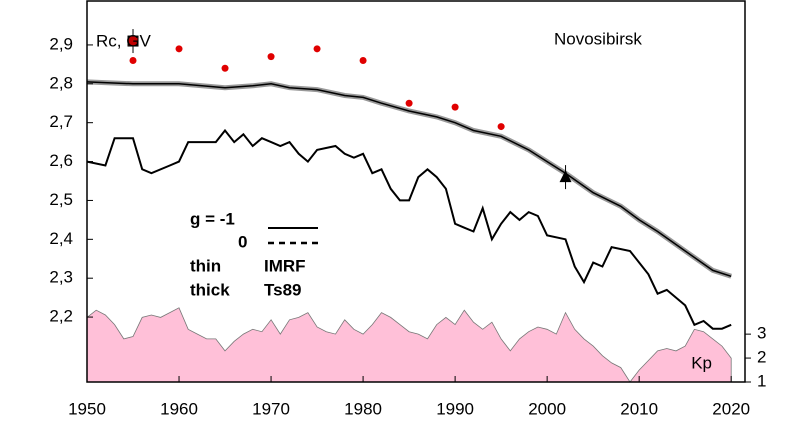 The width and height of the screenshot is (800, 441). Describe the element at coordinates (761, 357) in the screenshot. I see `y2-tick-label: 2` at that location.